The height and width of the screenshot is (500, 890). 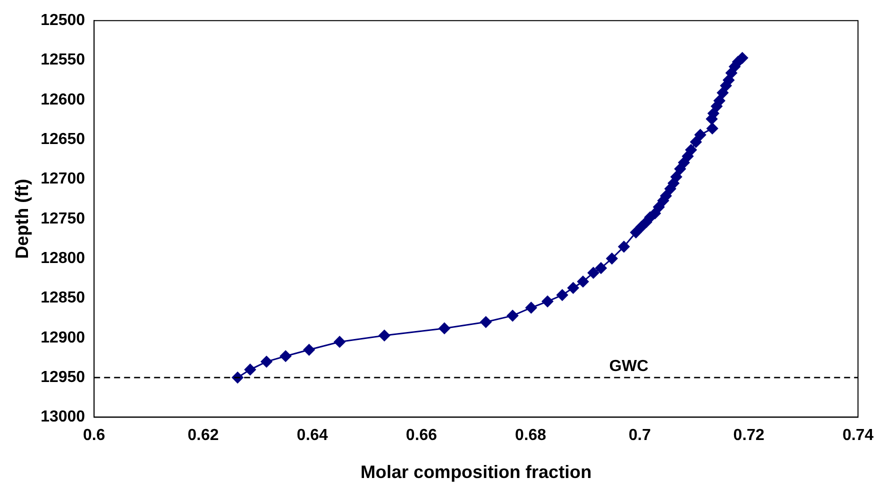 I want to click on y-tick-label: 12550, so click(x=63, y=60).